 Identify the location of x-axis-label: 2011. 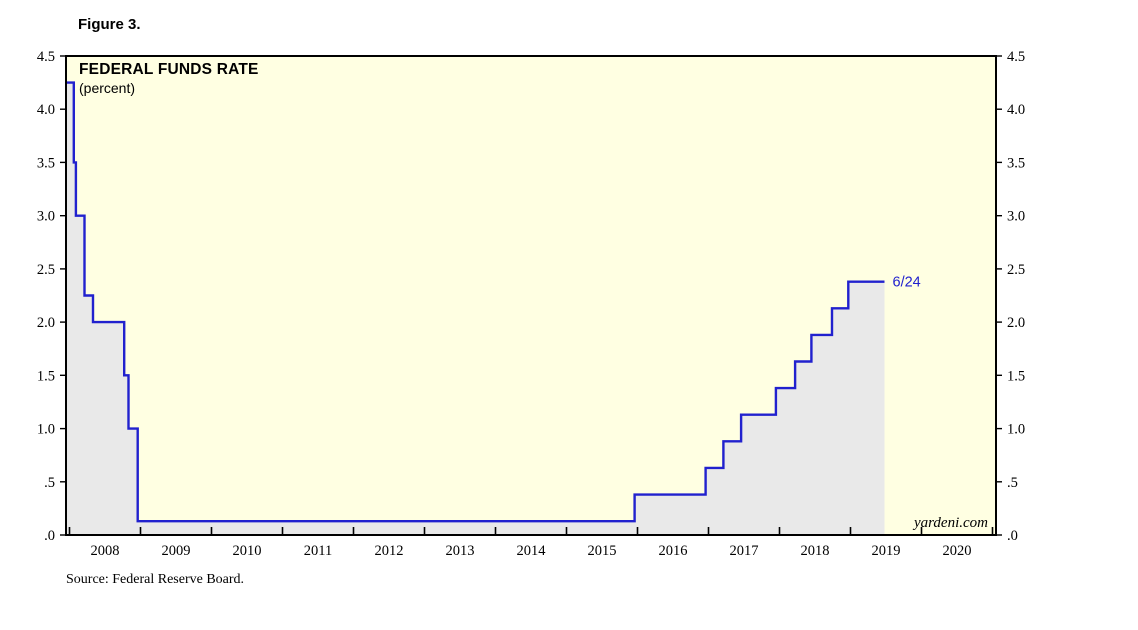
(318, 551).